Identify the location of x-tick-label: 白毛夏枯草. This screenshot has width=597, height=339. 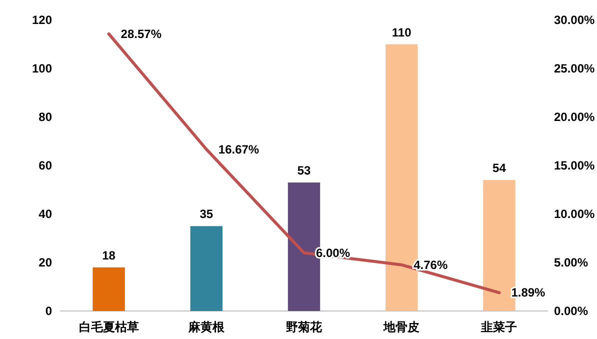
(108, 327).